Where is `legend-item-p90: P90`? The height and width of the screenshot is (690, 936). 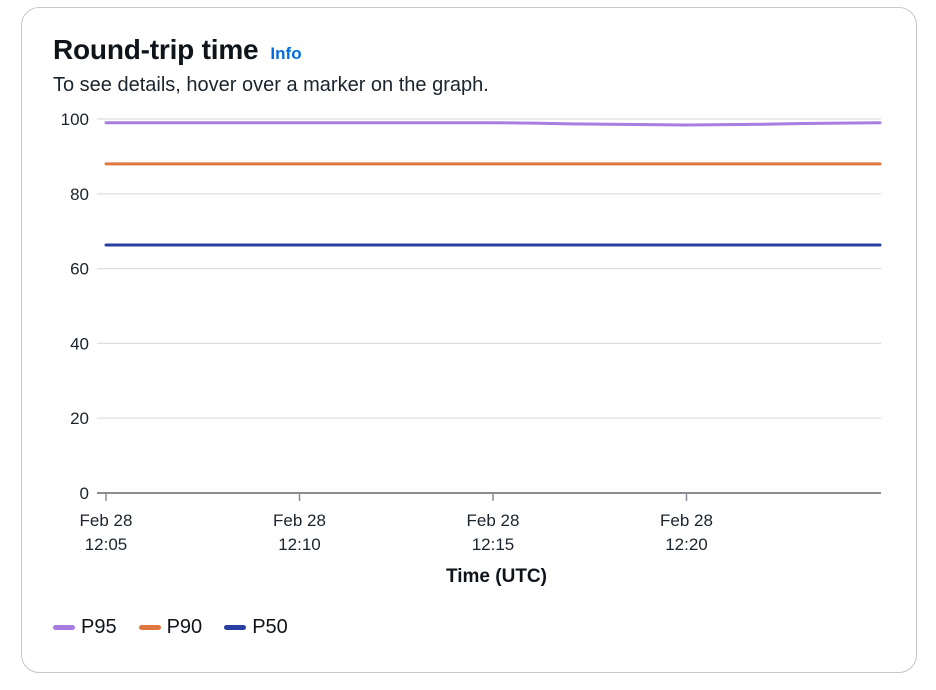
legend-item-p90: P90 is located at coordinates (170, 627).